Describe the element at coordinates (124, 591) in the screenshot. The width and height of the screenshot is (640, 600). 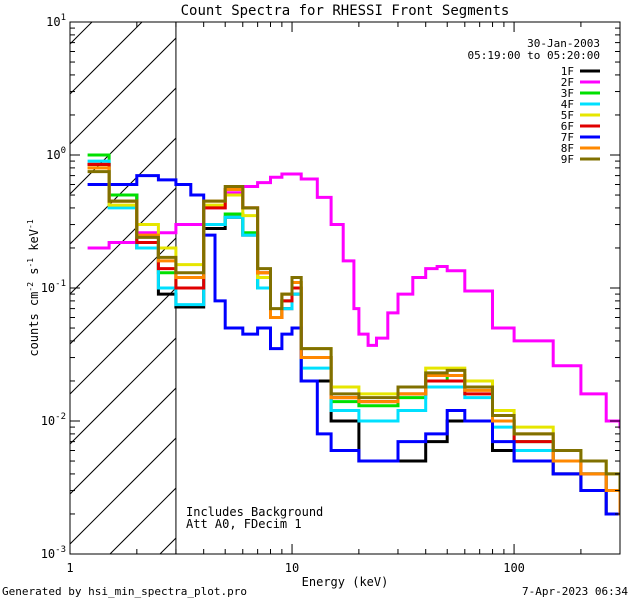
I see `footer-generator: Generated by hsi_min_spectra_plot.pro` at that location.